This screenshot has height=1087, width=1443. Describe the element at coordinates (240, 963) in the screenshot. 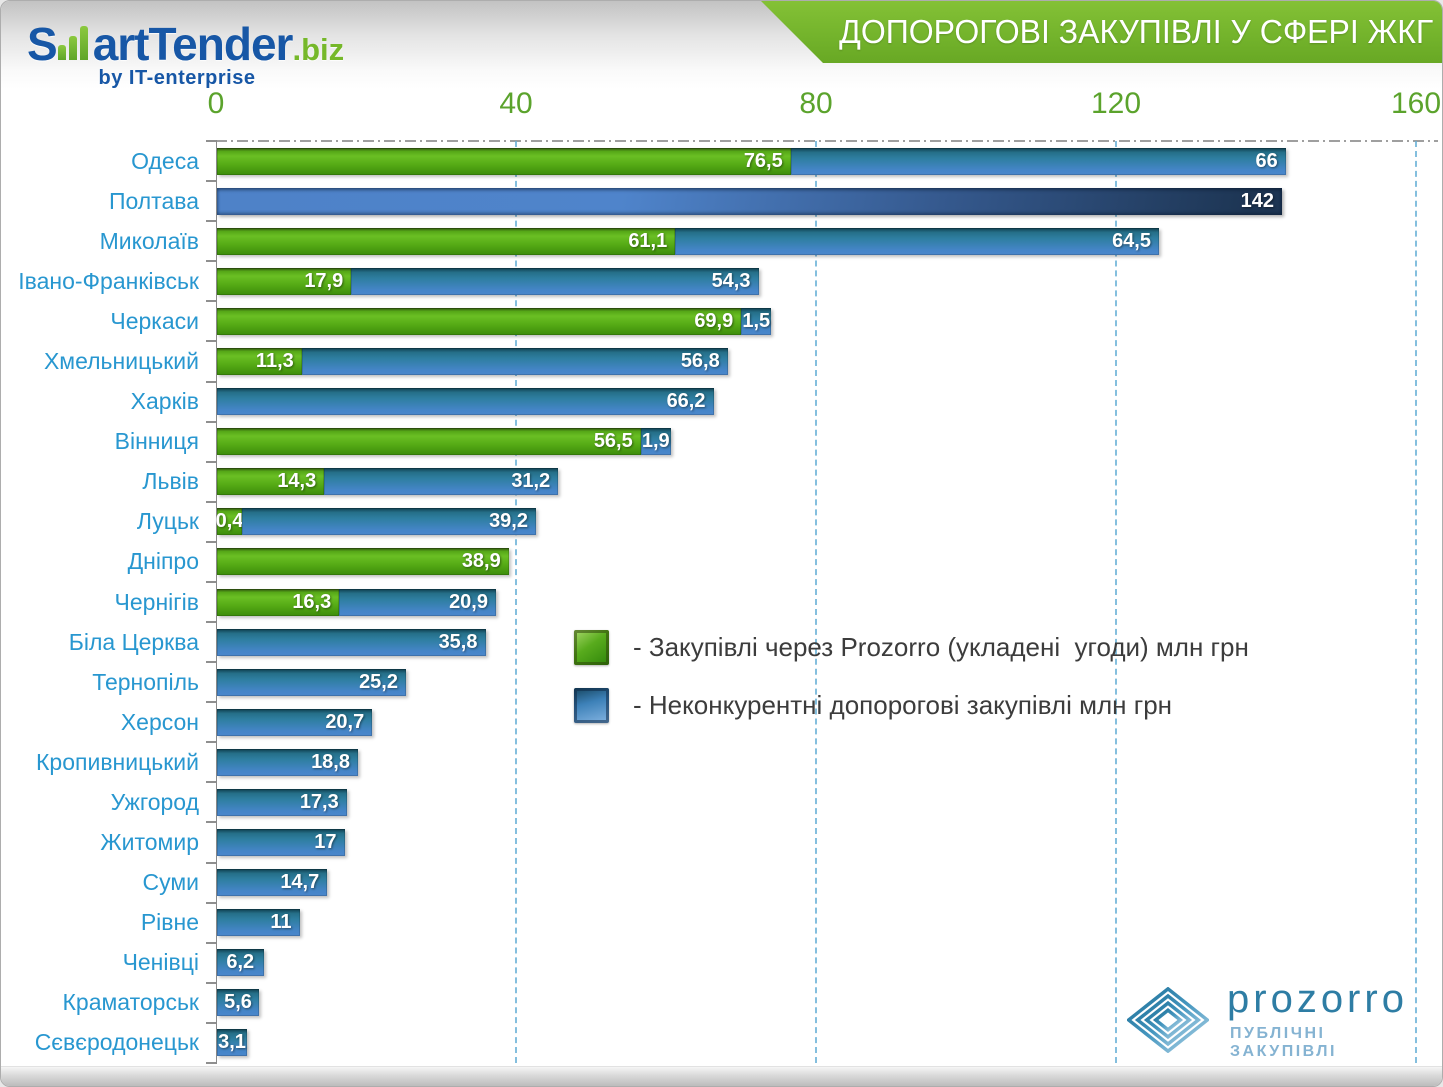

I see `bar-segment-noncompetitive: 6,2` at that location.